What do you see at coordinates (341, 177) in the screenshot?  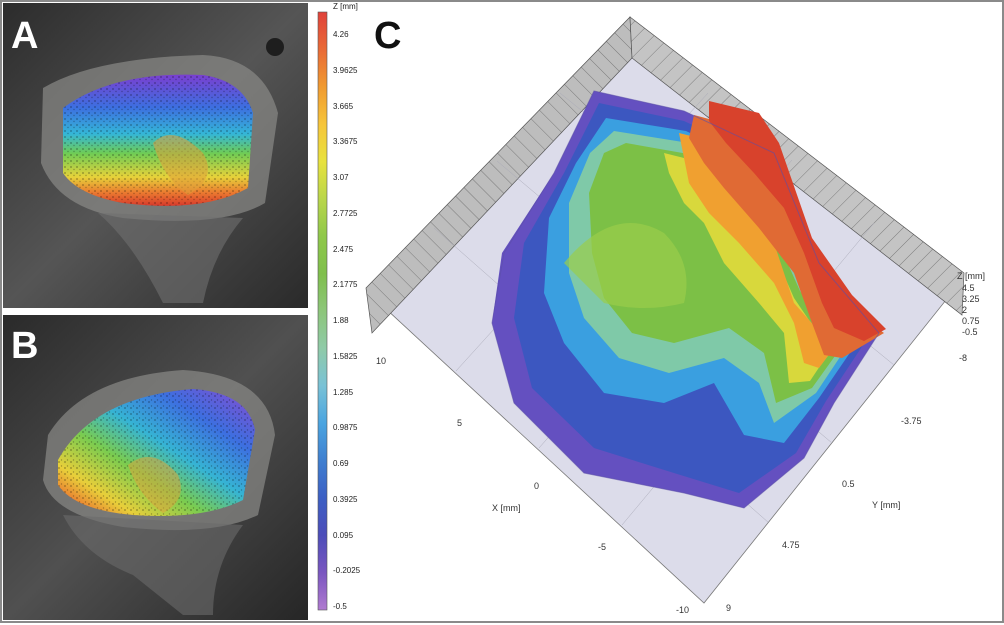 I see `colorbar-tick-label: 3.07` at bounding box center [341, 177].